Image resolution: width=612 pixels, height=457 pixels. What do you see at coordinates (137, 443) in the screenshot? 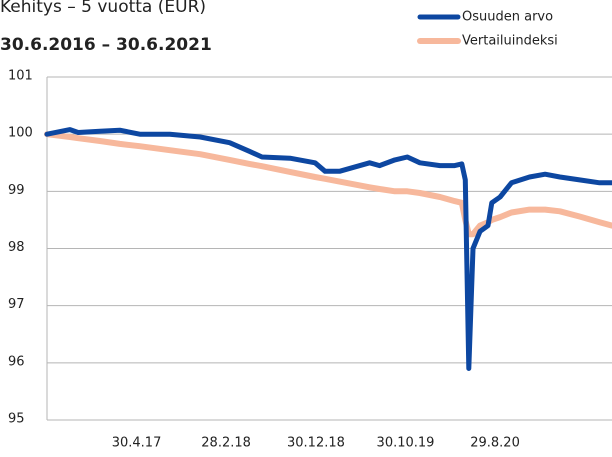
I see `x-tick-label: 30.4.17` at bounding box center [137, 443].